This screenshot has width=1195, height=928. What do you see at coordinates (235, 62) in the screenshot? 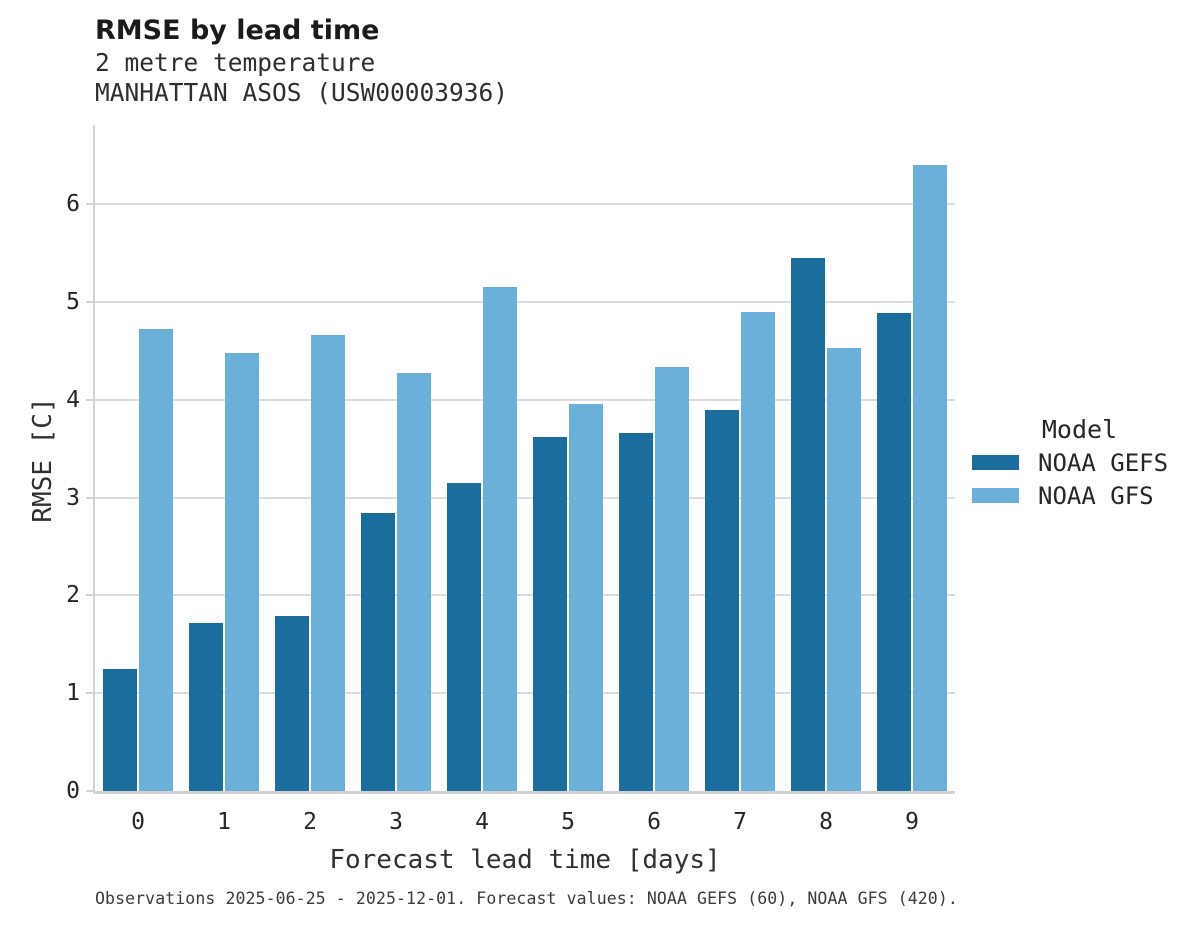
I see `chart-subtitle-variable: 2 metre temperature` at bounding box center [235, 62].